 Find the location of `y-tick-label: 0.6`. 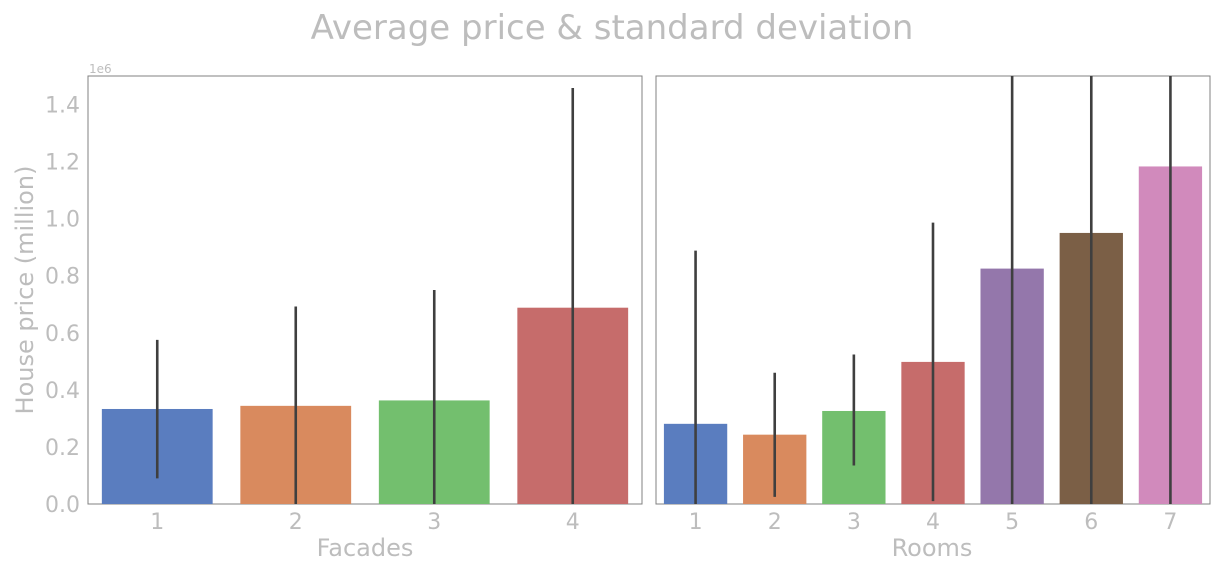

y-tick-label: 0.6 is located at coordinates (62, 334).